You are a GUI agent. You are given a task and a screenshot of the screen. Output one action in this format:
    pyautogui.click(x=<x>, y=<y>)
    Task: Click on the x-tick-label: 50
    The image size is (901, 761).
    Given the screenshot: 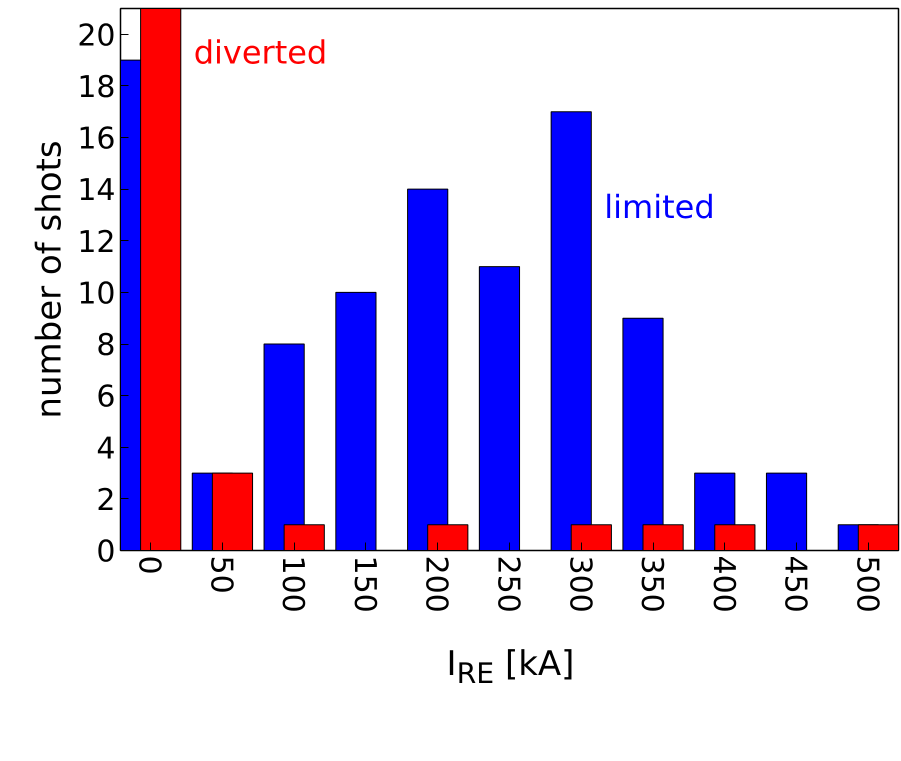 What is the action you would take?
    pyautogui.click(x=220, y=575)
    